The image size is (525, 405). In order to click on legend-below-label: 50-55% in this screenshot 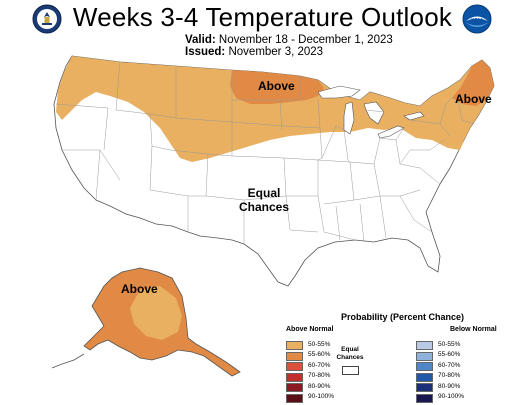, I will do `click(449, 344)`.